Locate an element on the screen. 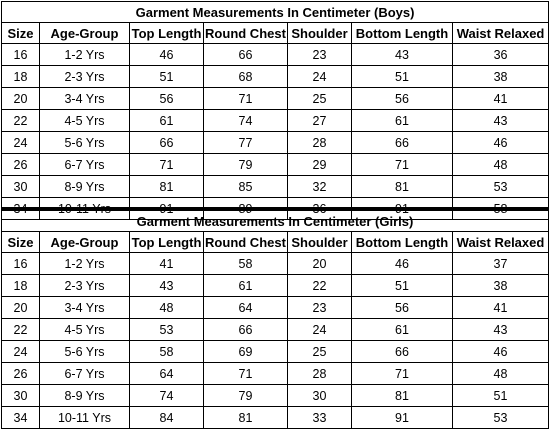 The width and height of the screenshot is (551, 429). table-cell: 91 is located at coordinates (402, 417).